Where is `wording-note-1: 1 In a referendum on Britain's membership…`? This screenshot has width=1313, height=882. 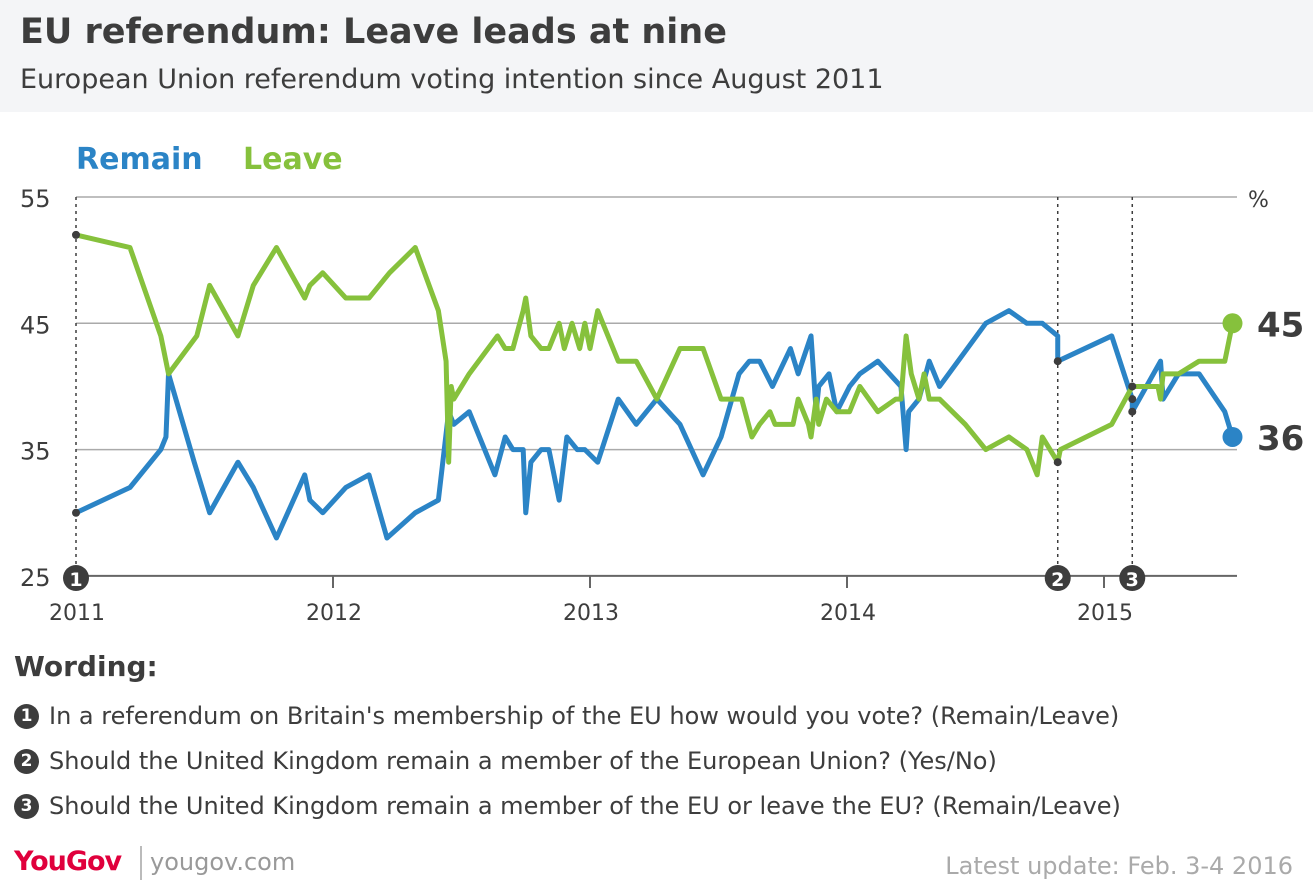 wording-note-1: 1 In a referendum on Britain's membership… is located at coordinates (566, 716).